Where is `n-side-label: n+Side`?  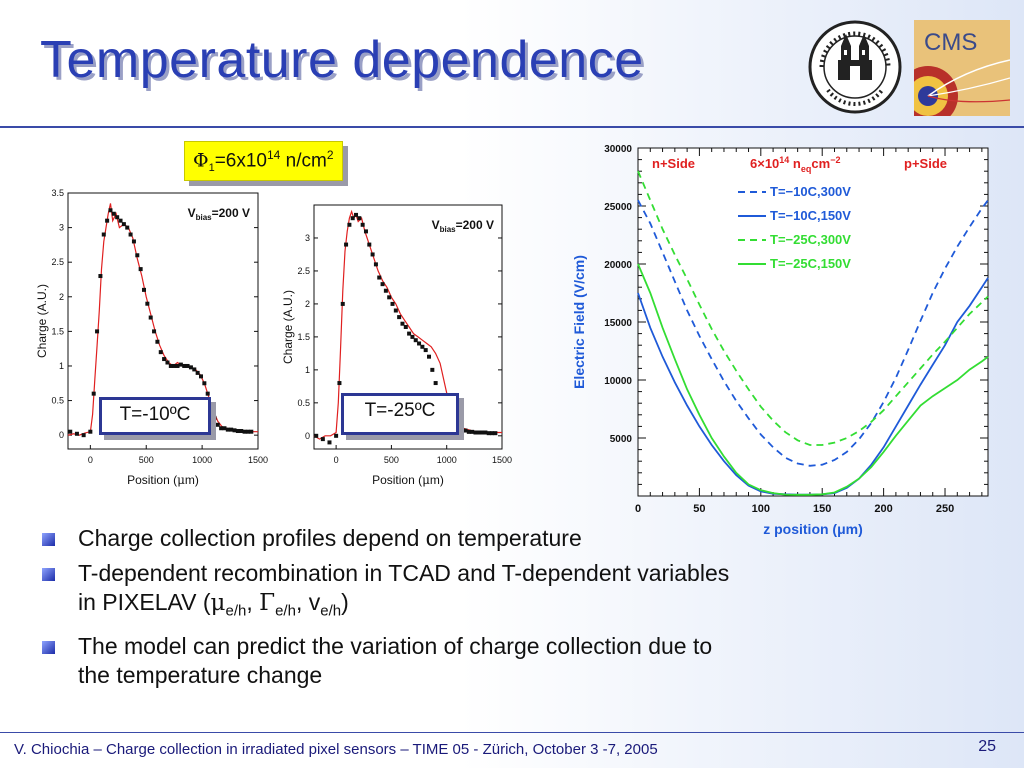
n-side-label: n+Side is located at coordinates (673, 163).